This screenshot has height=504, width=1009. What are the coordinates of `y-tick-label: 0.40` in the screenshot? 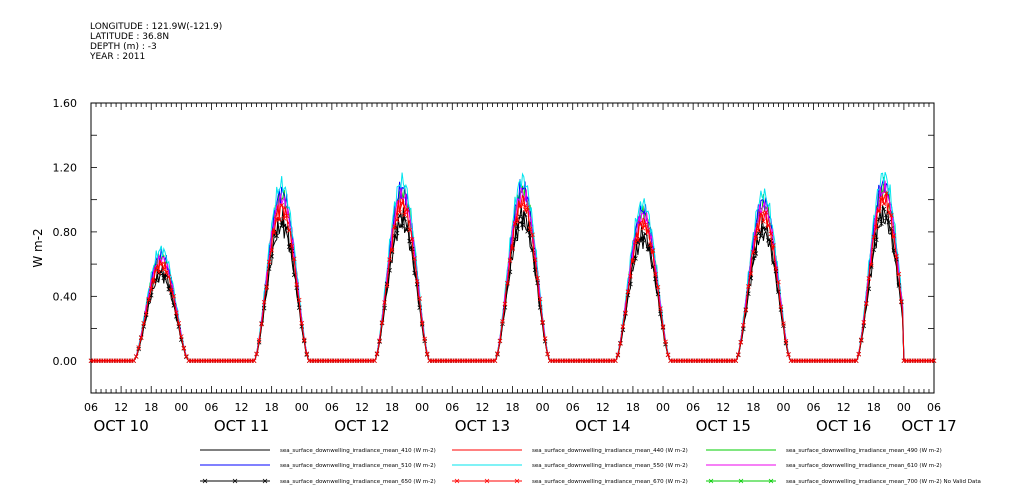 It's located at (65, 296).